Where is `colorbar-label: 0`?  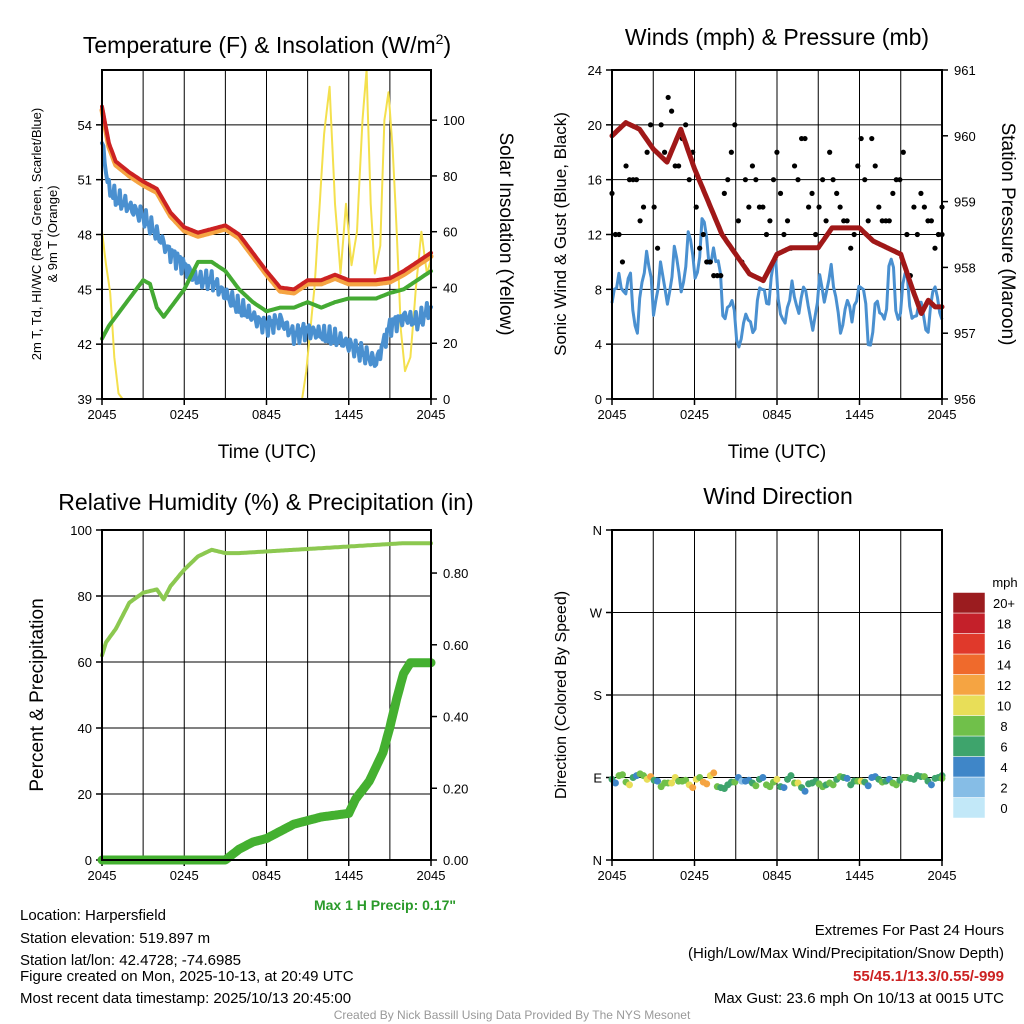 colorbar-label: 0 is located at coordinates (1003, 808).